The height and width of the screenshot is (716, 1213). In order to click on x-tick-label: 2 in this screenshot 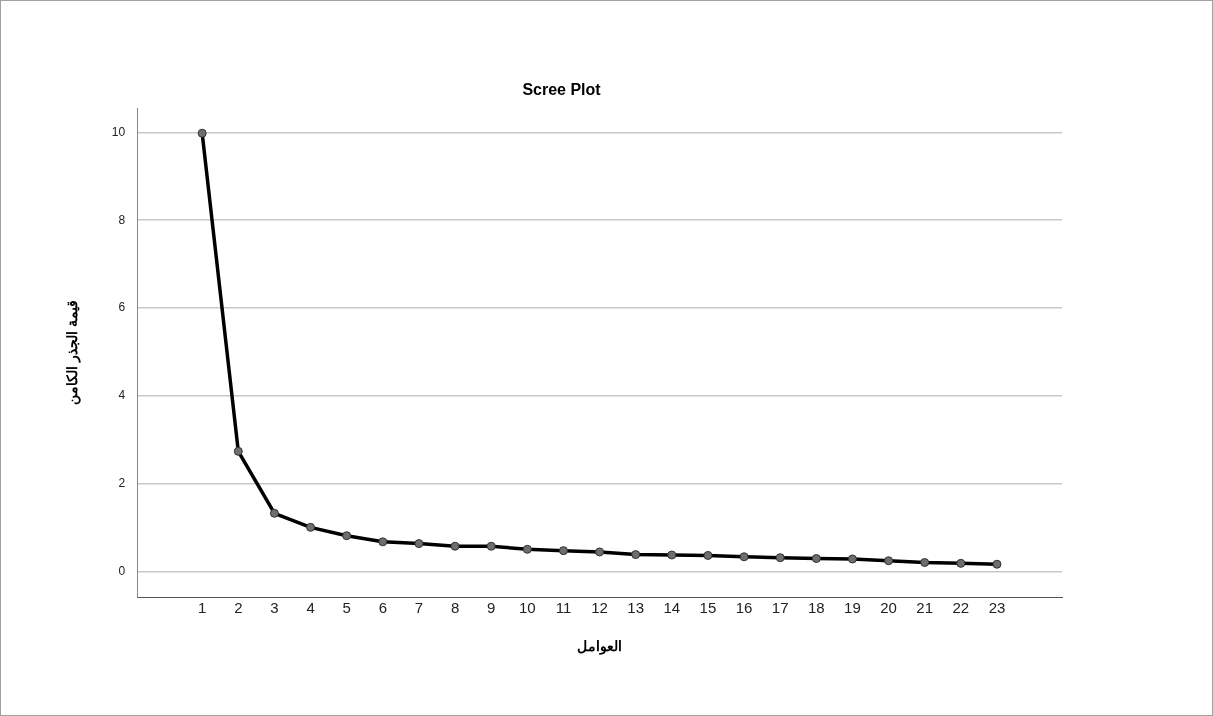, I will do `click(238, 608)`.